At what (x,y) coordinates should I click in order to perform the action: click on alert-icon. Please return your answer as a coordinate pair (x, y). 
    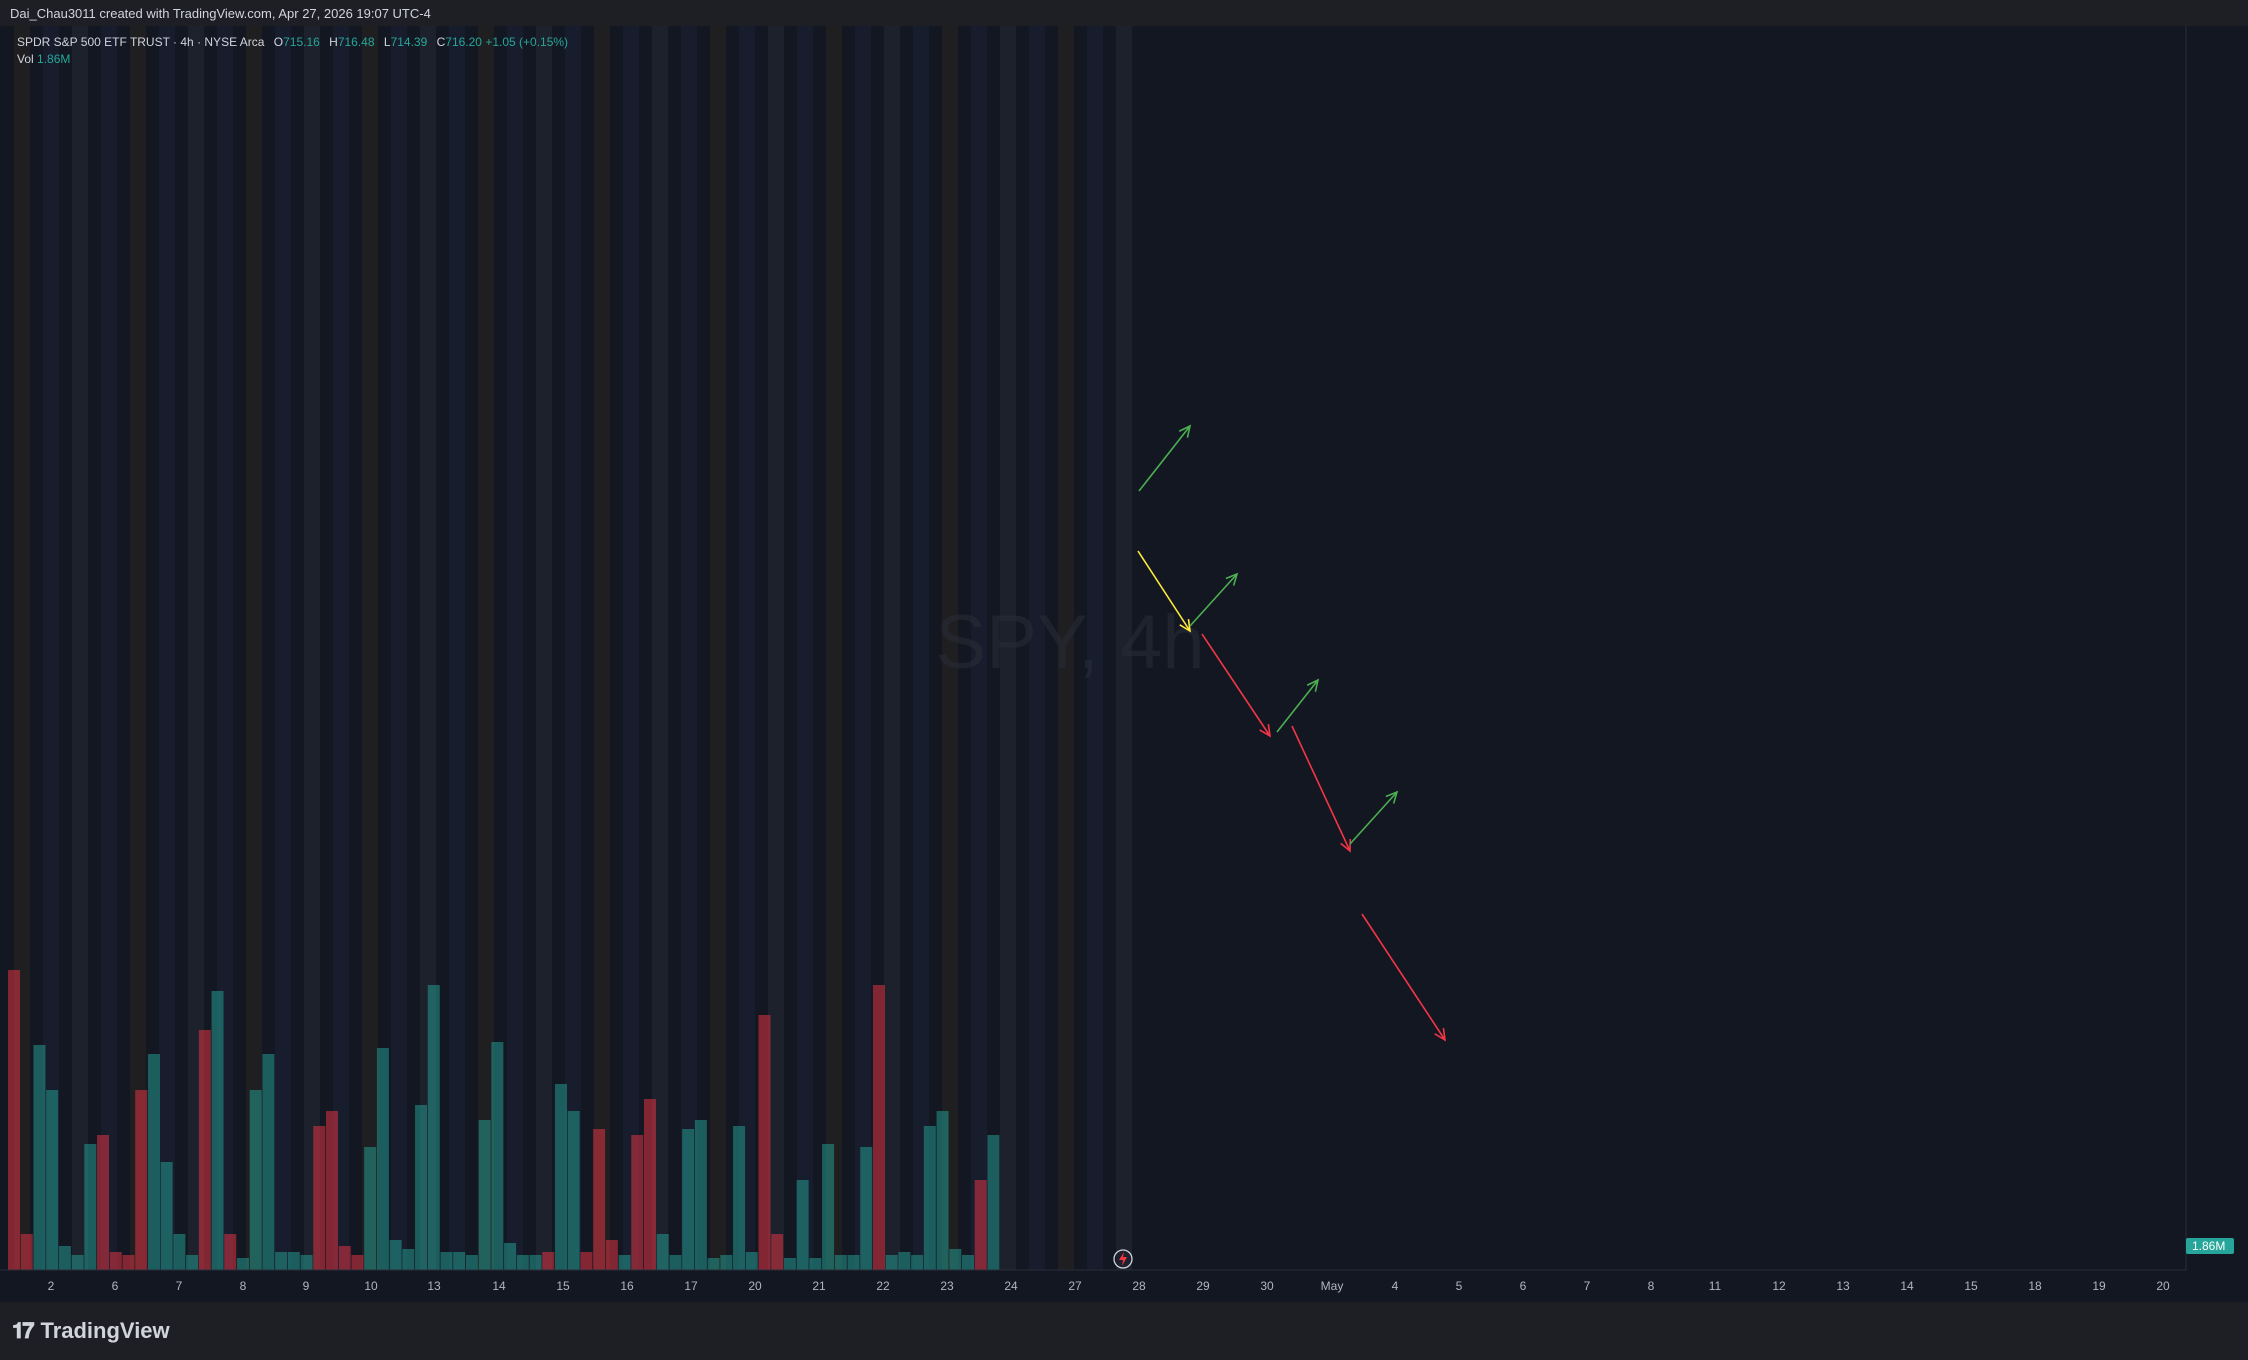
    Looking at the image, I should click on (1123, 1259).